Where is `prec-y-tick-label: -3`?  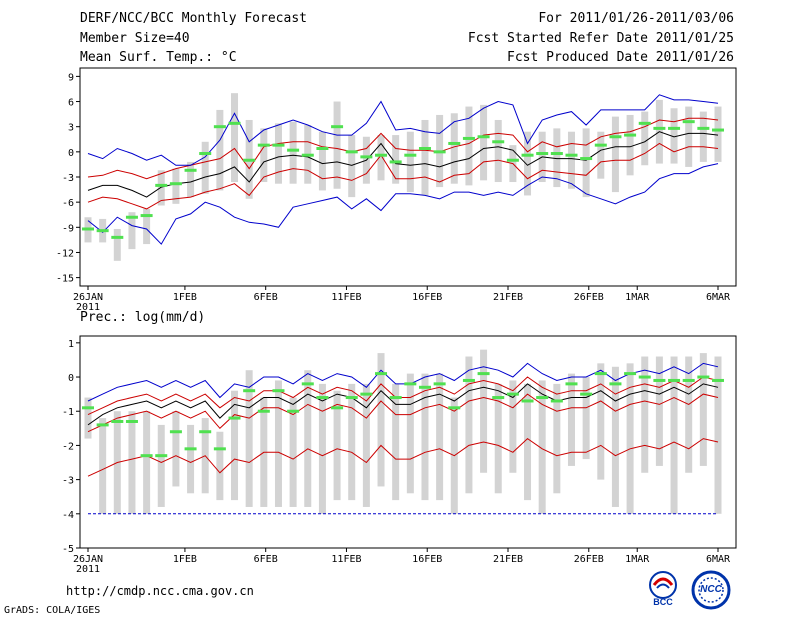
prec-y-tick-label: -3 is located at coordinates (68, 481).